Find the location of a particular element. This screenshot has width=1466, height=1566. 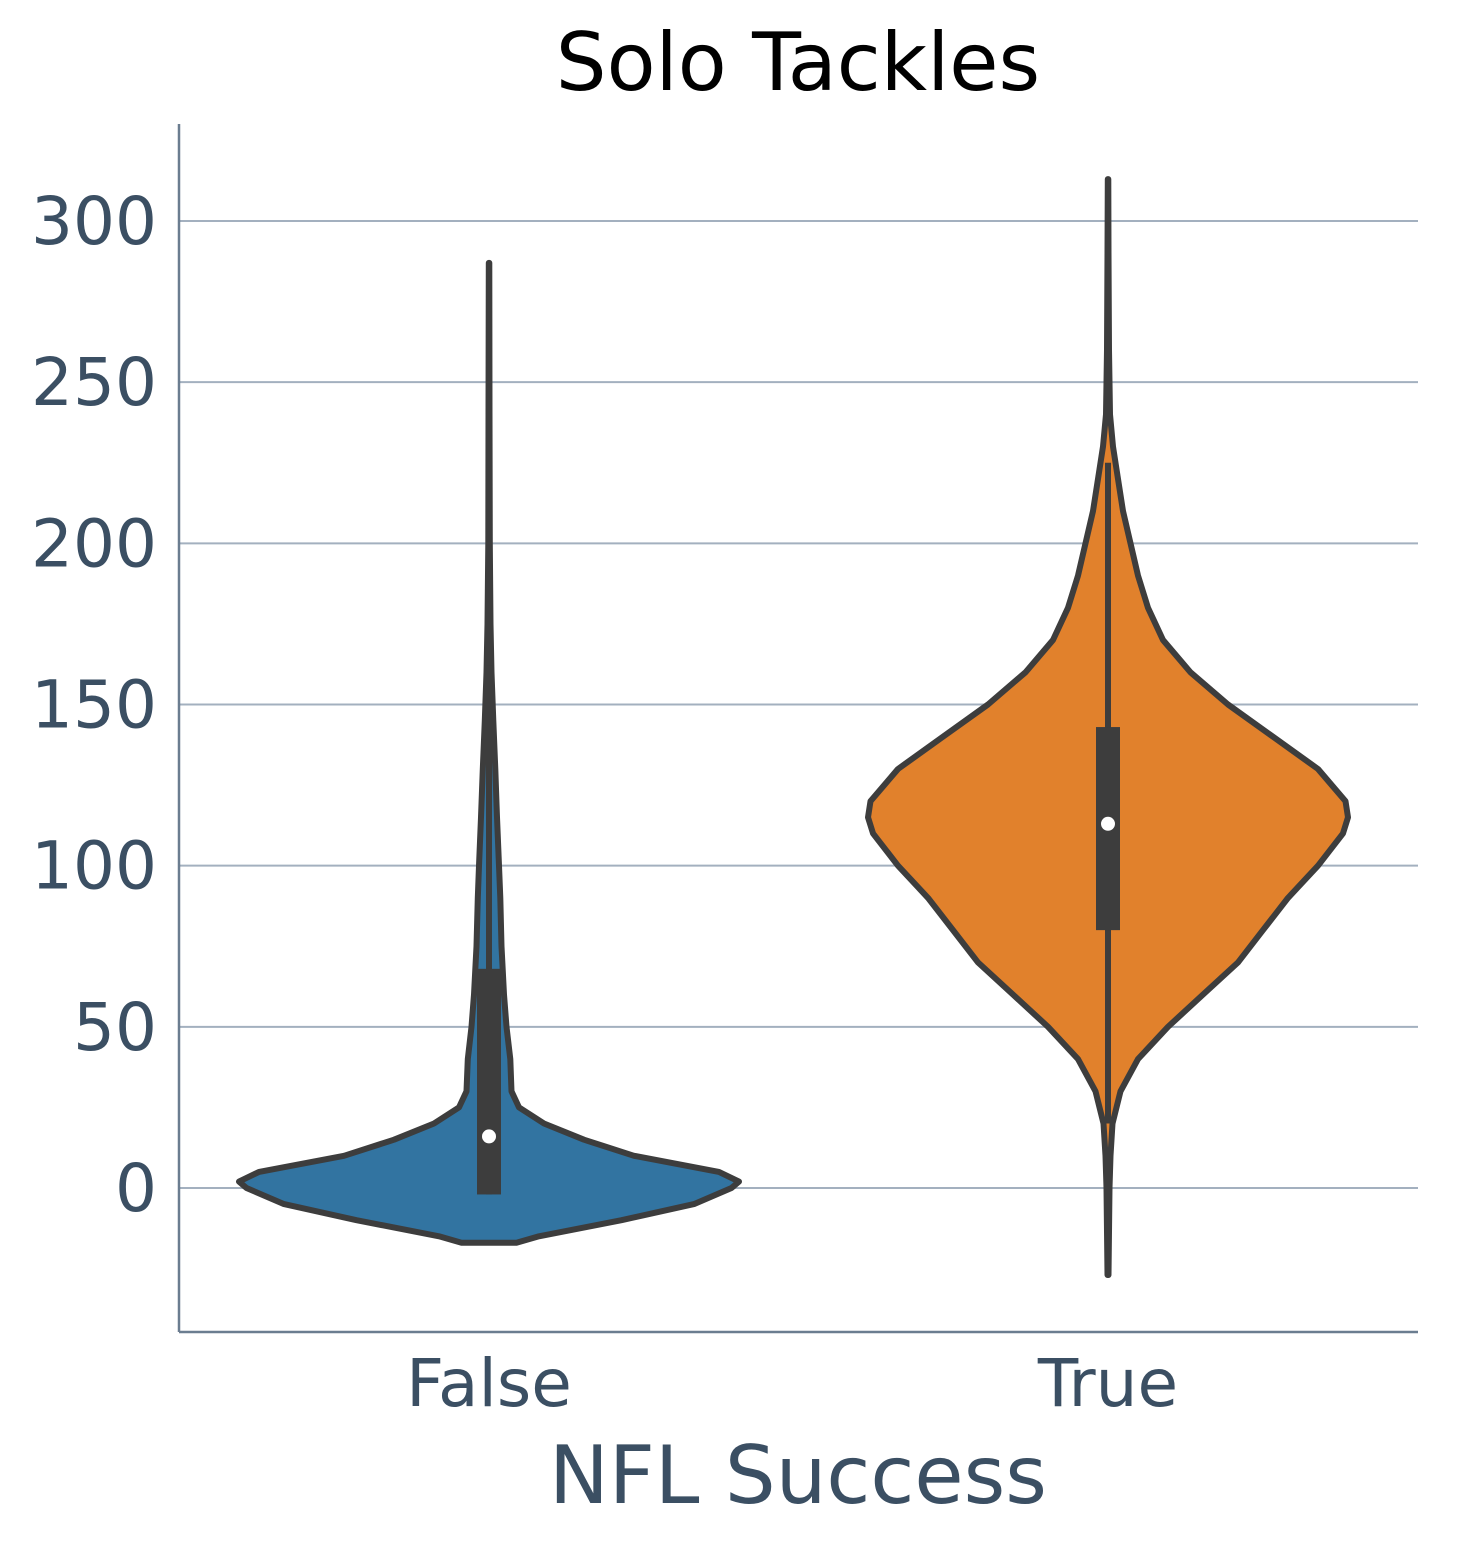

iqr-box-false is located at coordinates (489, 1081).